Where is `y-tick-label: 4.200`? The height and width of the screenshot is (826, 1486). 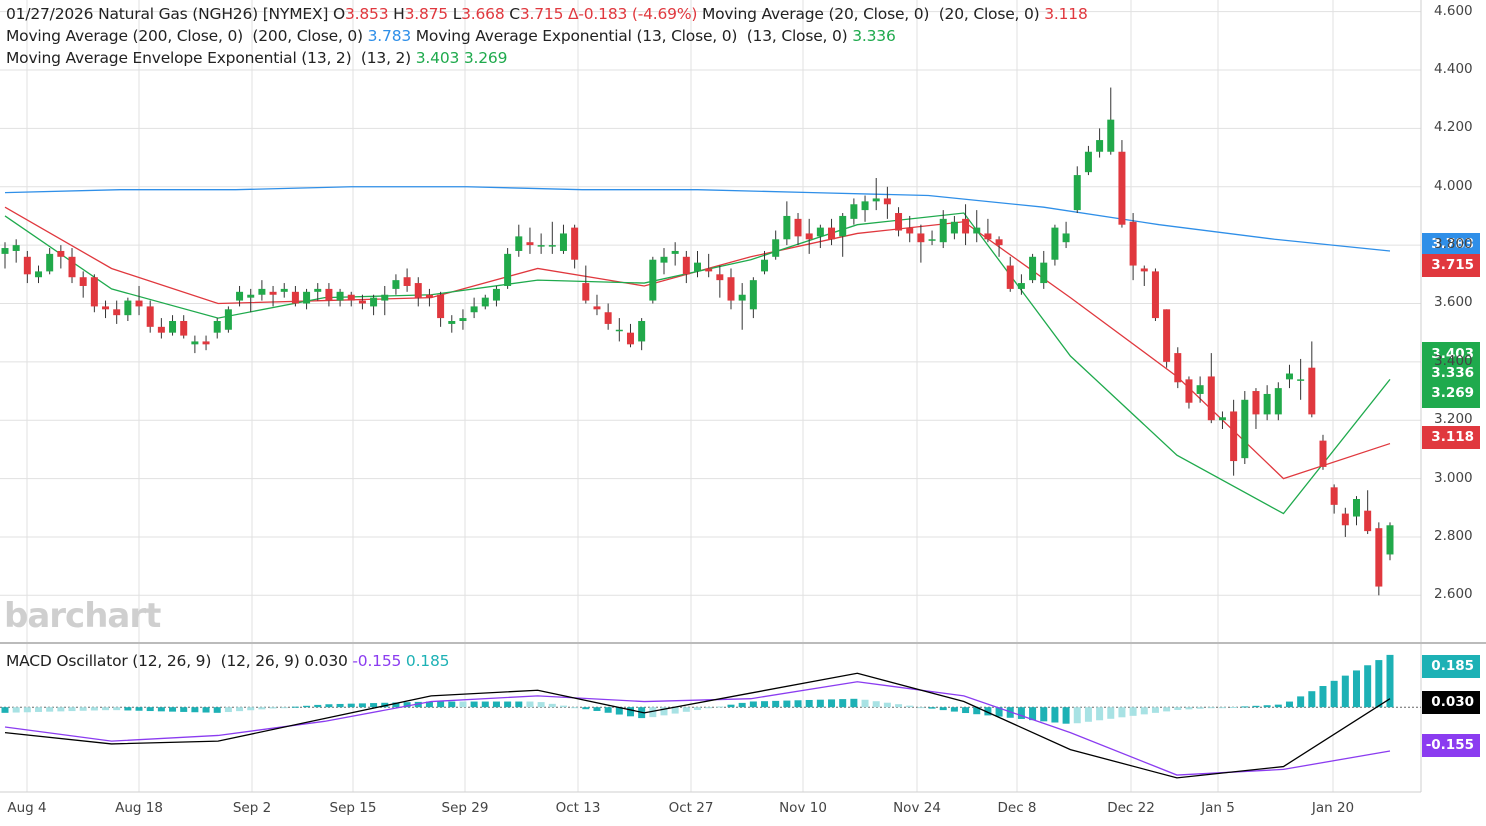 y-tick-label: 4.200 is located at coordinates (1453, 127).